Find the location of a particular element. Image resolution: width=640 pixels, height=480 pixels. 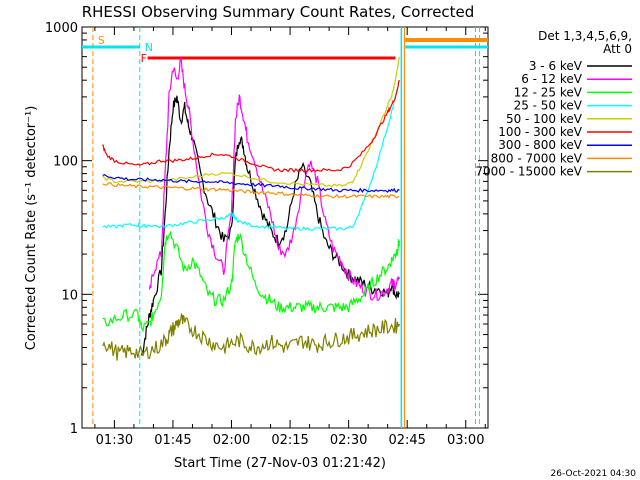

marker-s-label: S is located at coordinates (101, 40).